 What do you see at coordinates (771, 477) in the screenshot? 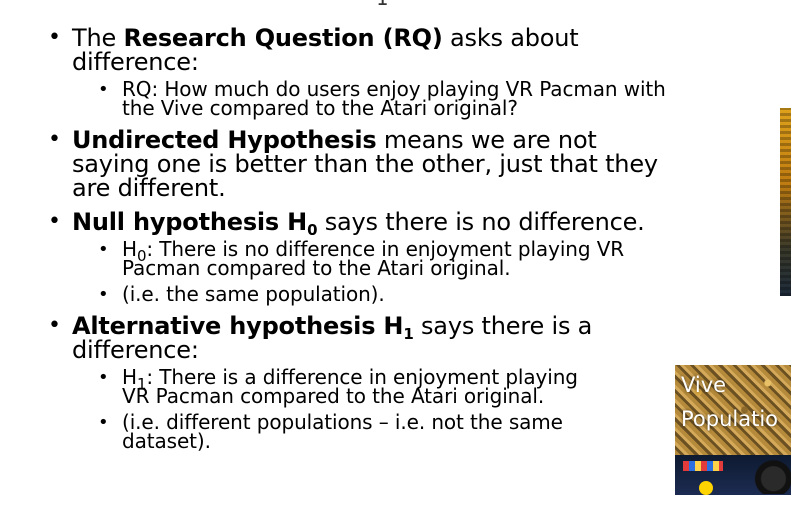
I see `vr-headset-icon` at bounding box center [771, 477].